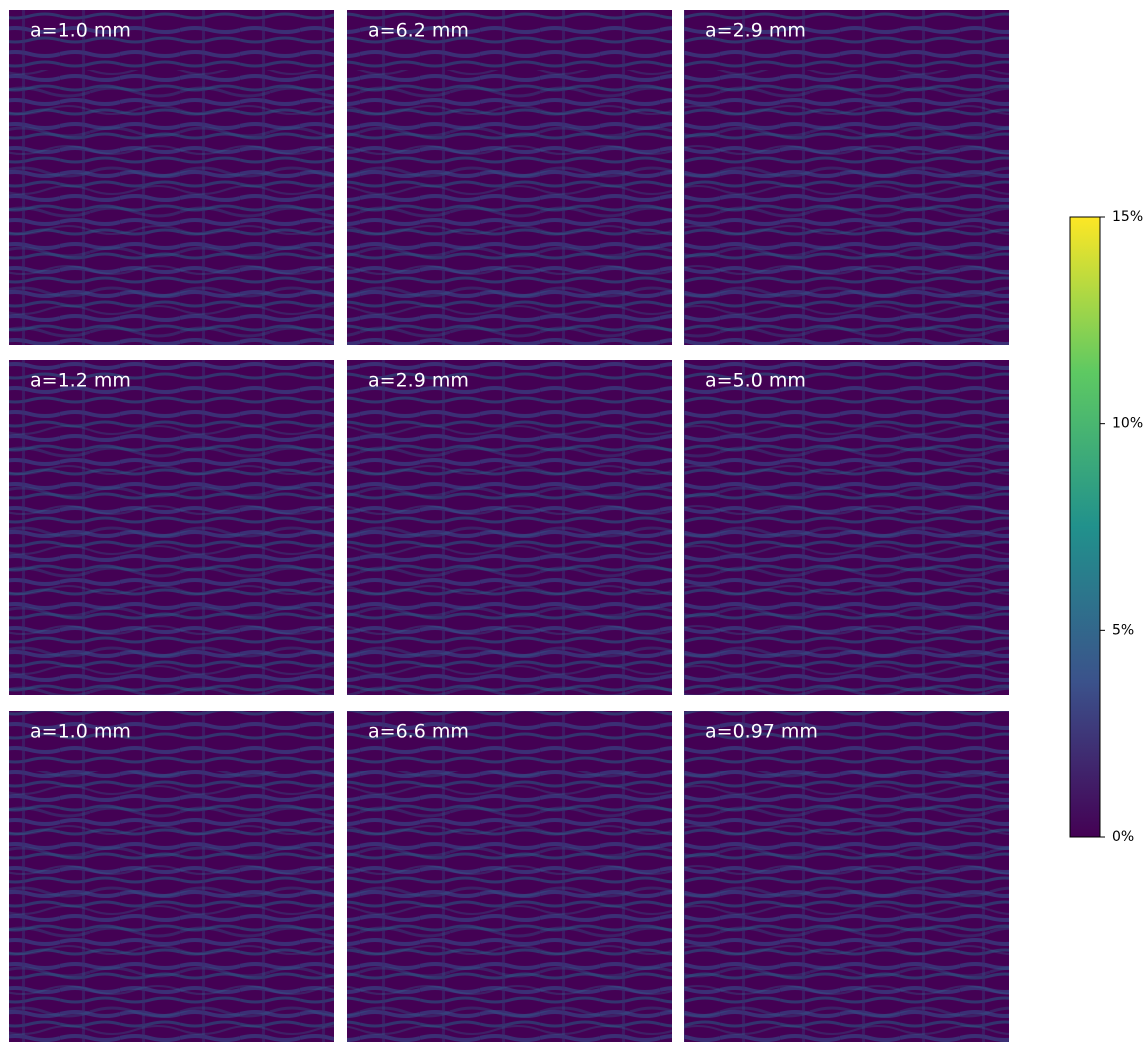 Image resolution: width=1148 pixels, height=1042 pixels. I want to click on panel: a=6.2 mm, so click(509, 177).